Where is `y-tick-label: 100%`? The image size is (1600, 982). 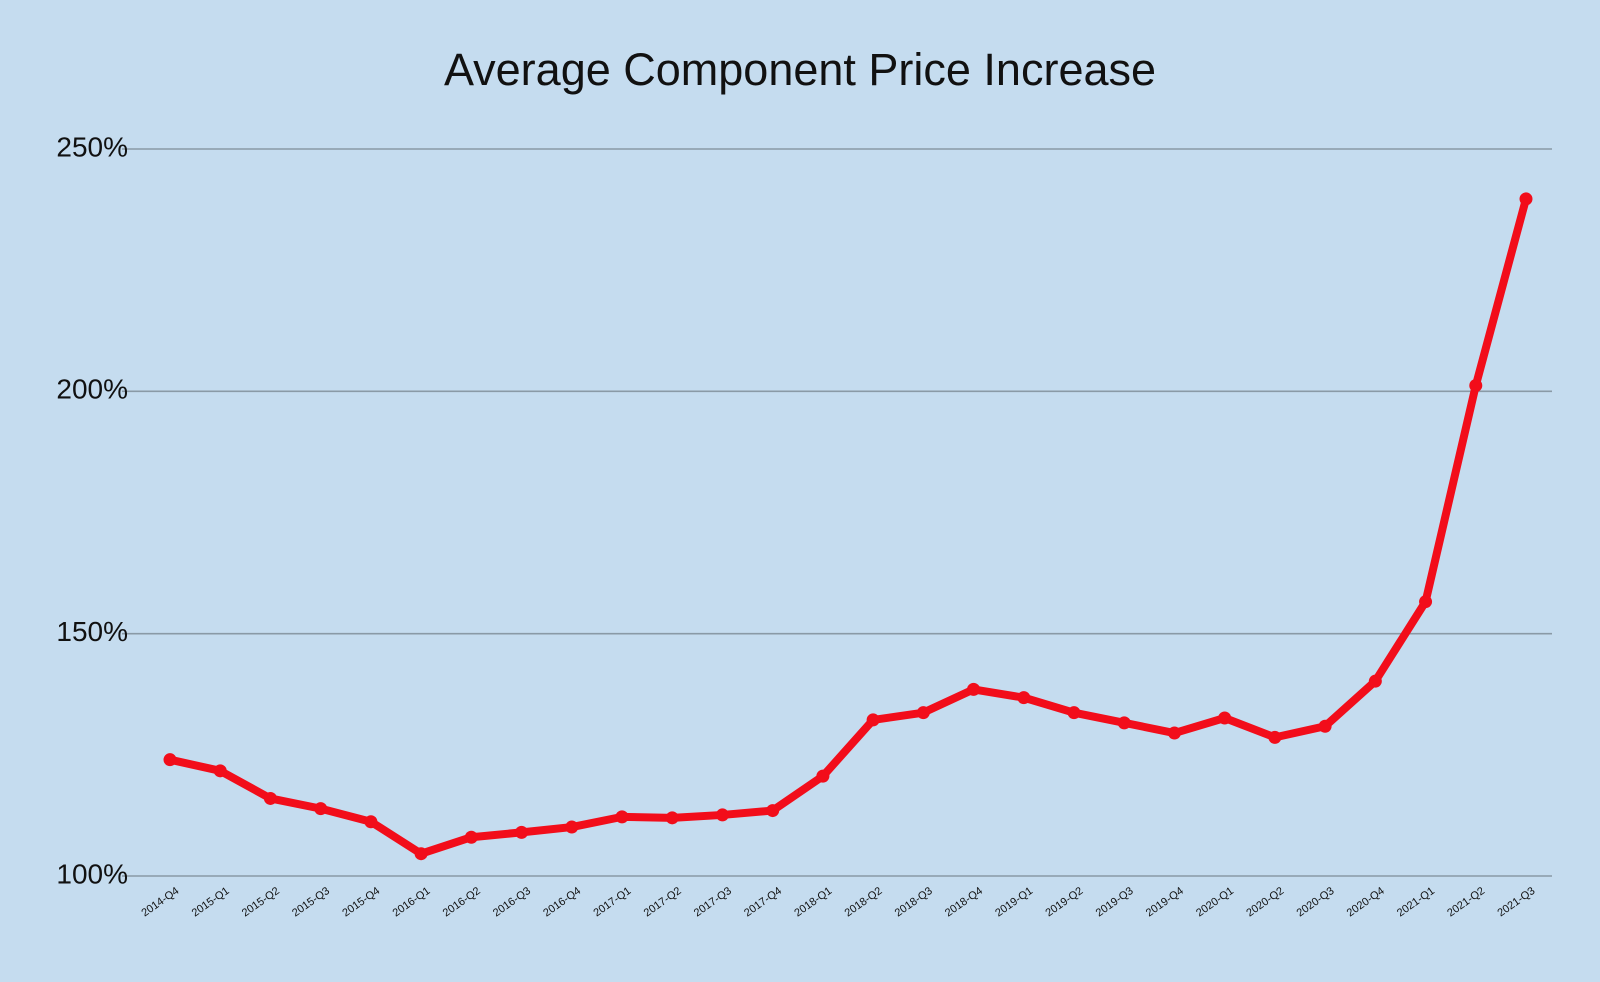
y-tick-label: 100% is located at coordinates (92, 873).